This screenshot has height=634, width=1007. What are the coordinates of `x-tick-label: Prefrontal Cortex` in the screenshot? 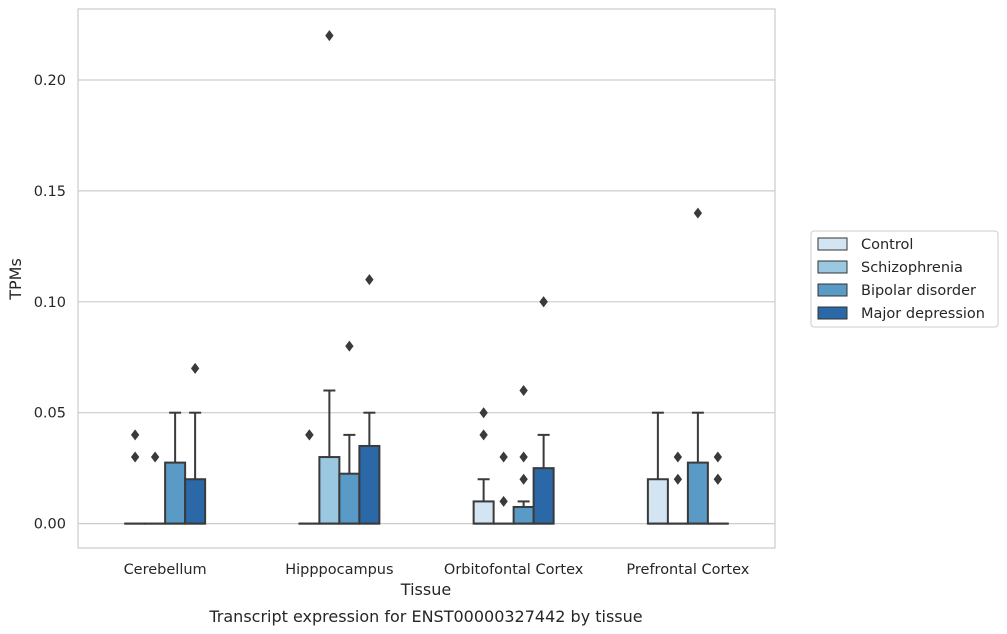 It's located at (687, 570).